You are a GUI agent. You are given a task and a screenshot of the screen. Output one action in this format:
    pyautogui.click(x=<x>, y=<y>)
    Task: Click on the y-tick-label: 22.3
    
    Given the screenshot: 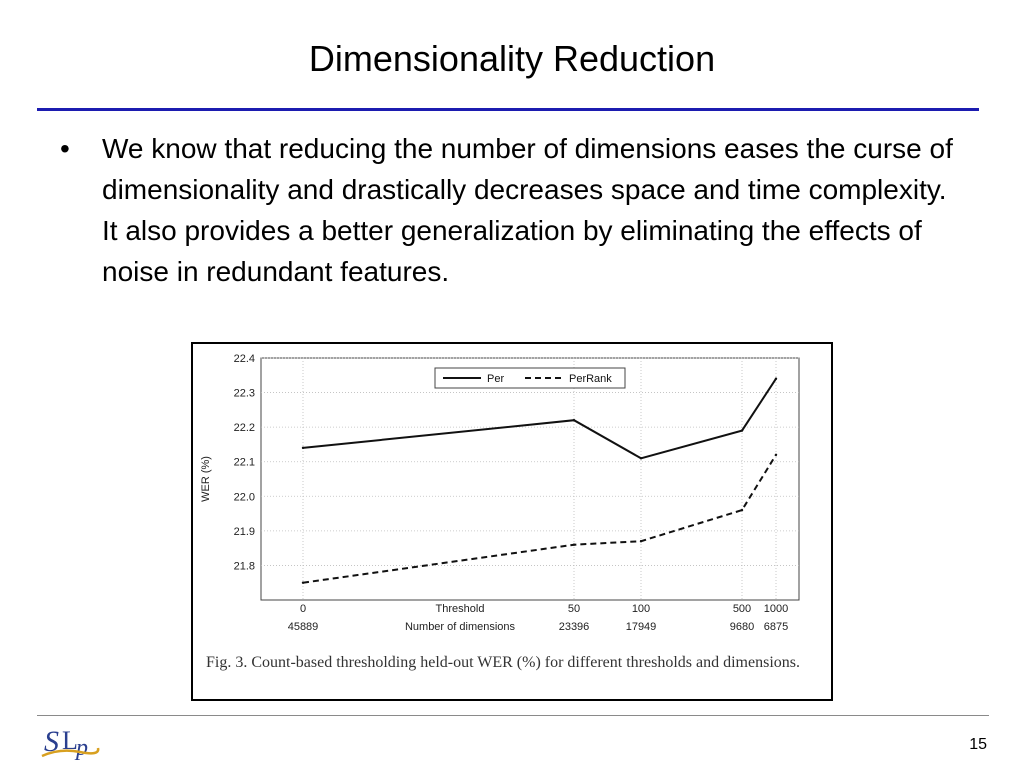 What is the action you would take?
    pyautogui.click(x=244, y=394)
    